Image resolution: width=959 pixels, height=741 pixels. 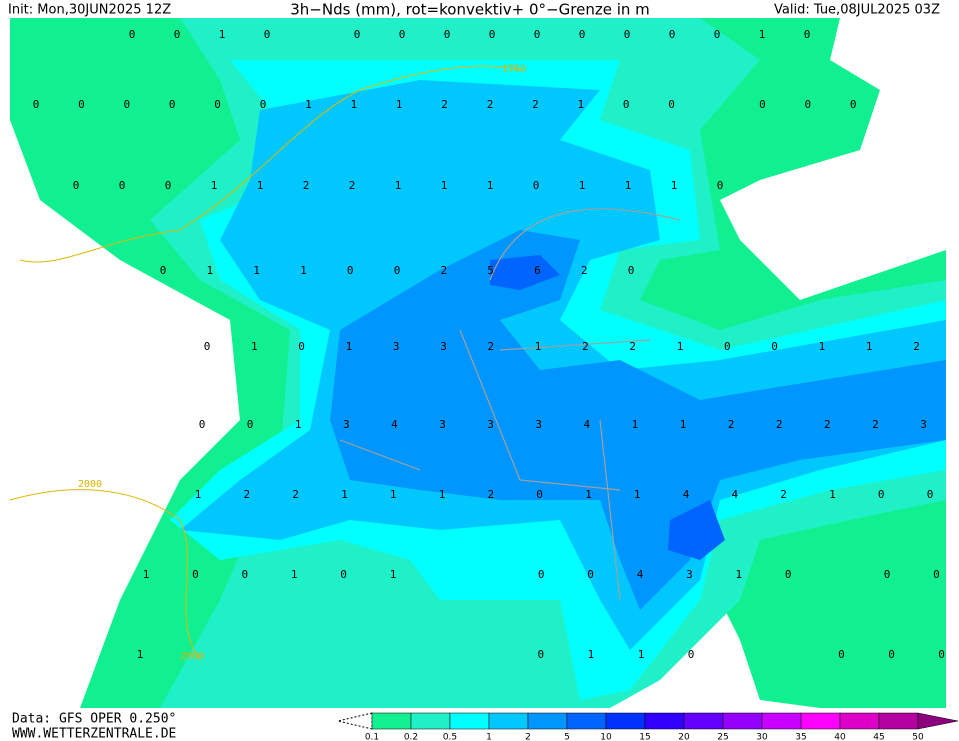 What do you see at coordinates (840, 737) in the screenshot?
I see `colorbar-label: 40` at bounding box center [840, 737].